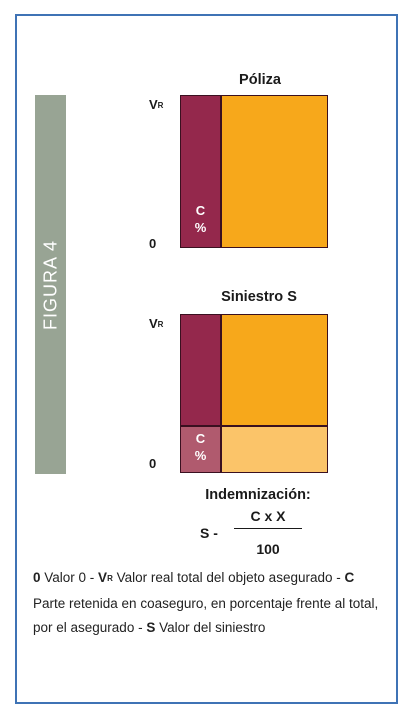  Describe the element at coordinates (268, 516) in the screenshot. I see `formula-numerator: C x X` at that location.